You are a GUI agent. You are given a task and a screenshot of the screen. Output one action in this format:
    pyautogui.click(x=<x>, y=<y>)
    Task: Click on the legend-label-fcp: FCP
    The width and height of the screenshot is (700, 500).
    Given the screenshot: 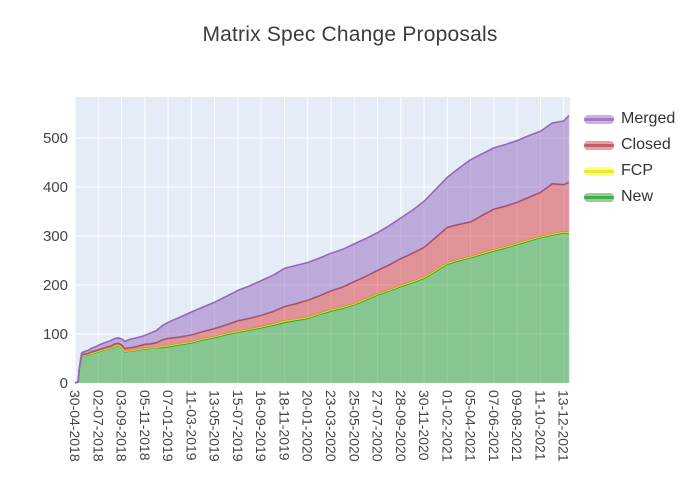 What is the action you would take?
    pyautogui.click(x=637, y=170)
    